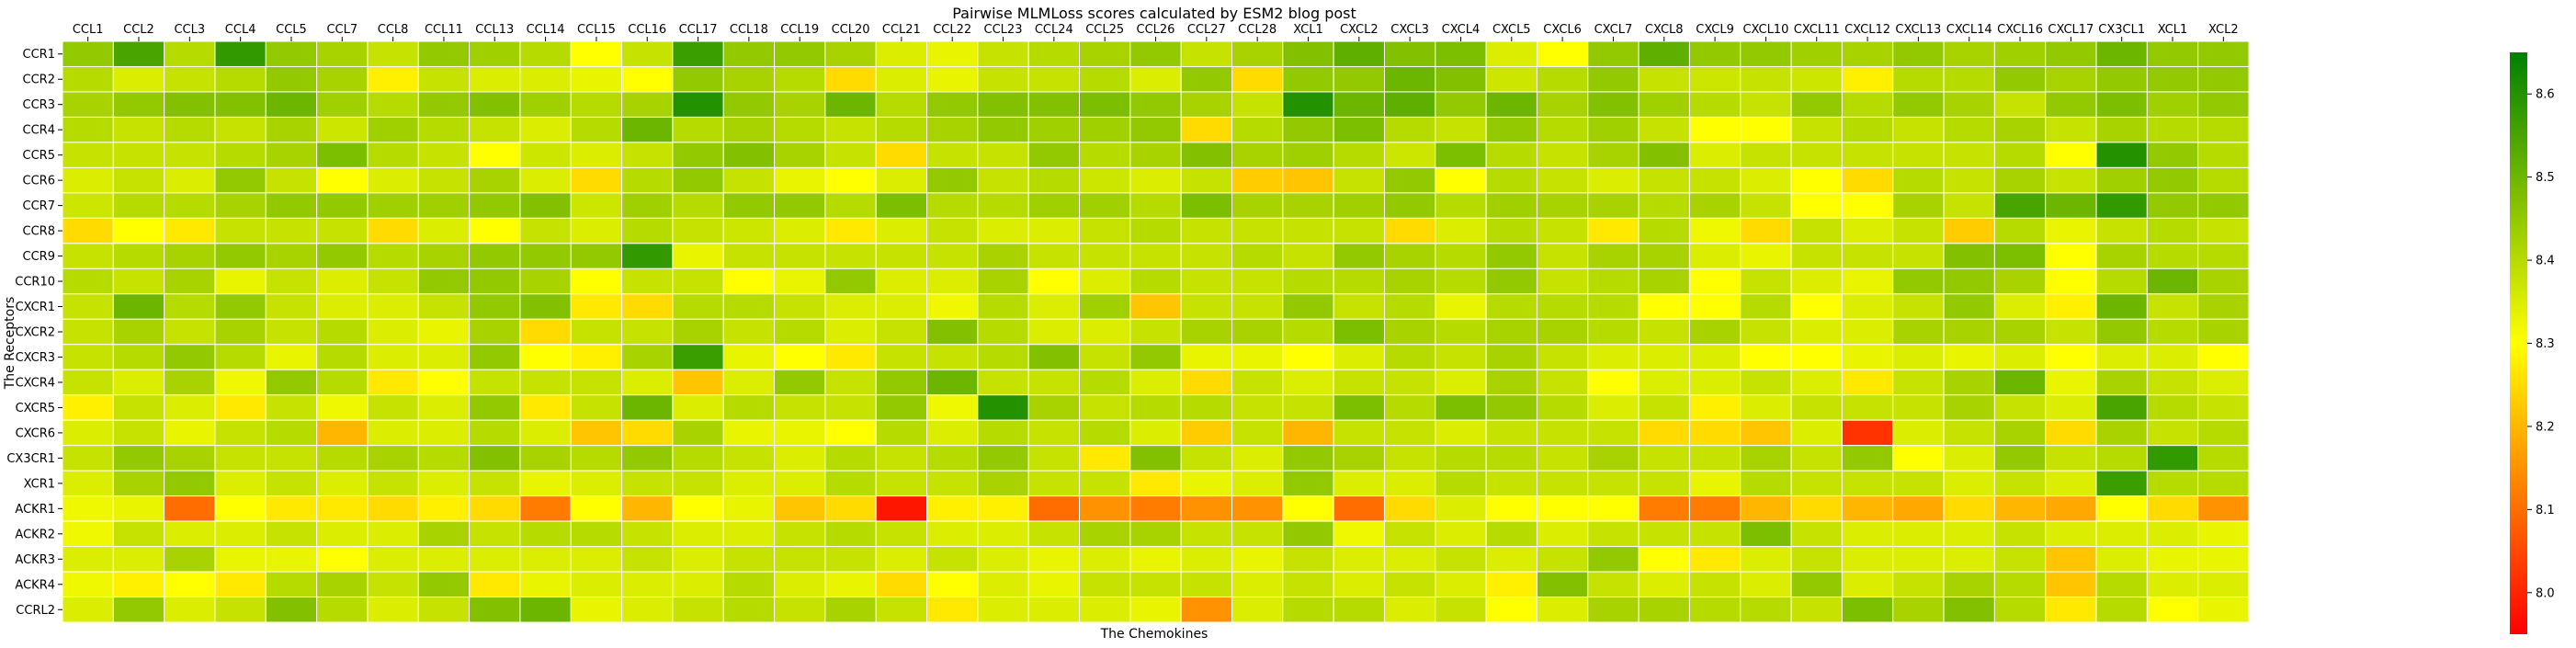 This screenshot has width=2576, height=648. What do you see at coordinates (647, 30) in the screenshot?
I see `x-tick-label: CCL16` at bounding box center [647, 30].